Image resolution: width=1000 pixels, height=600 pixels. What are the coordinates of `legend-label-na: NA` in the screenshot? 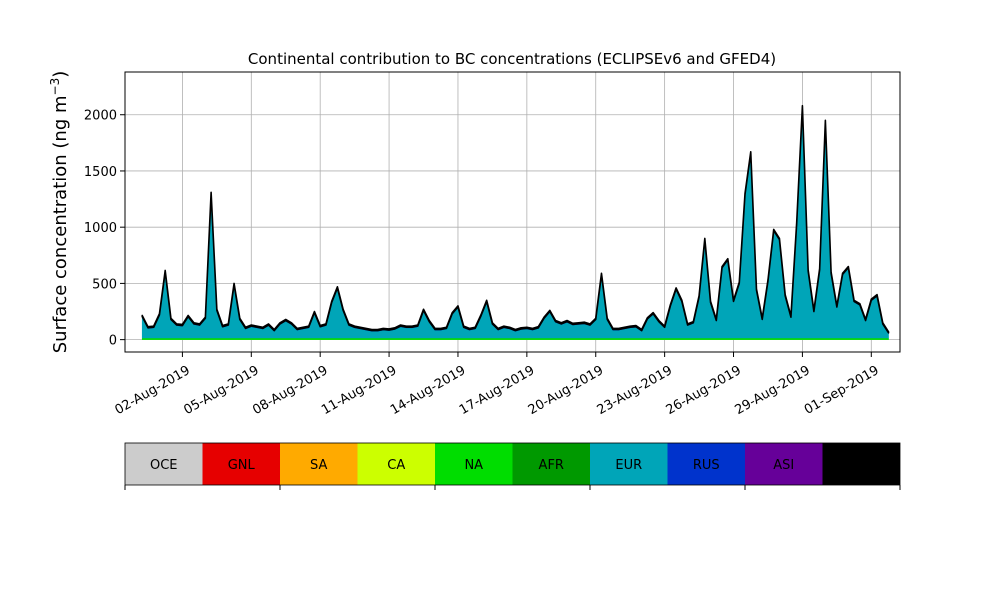 It's located at (473, 465).